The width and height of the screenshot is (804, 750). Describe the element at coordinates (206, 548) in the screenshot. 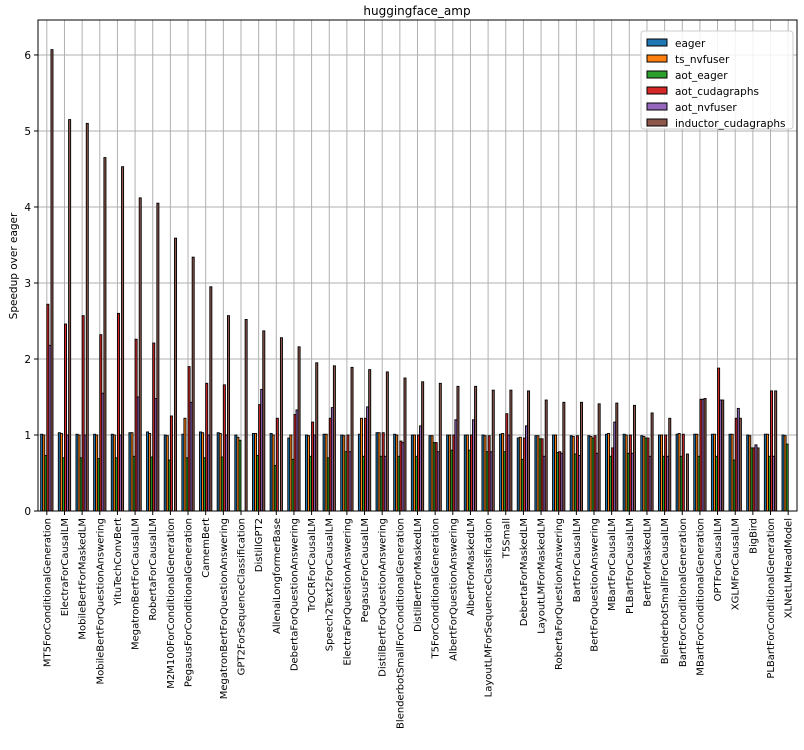

I see `x-tick-label: CamemBert` at that location.